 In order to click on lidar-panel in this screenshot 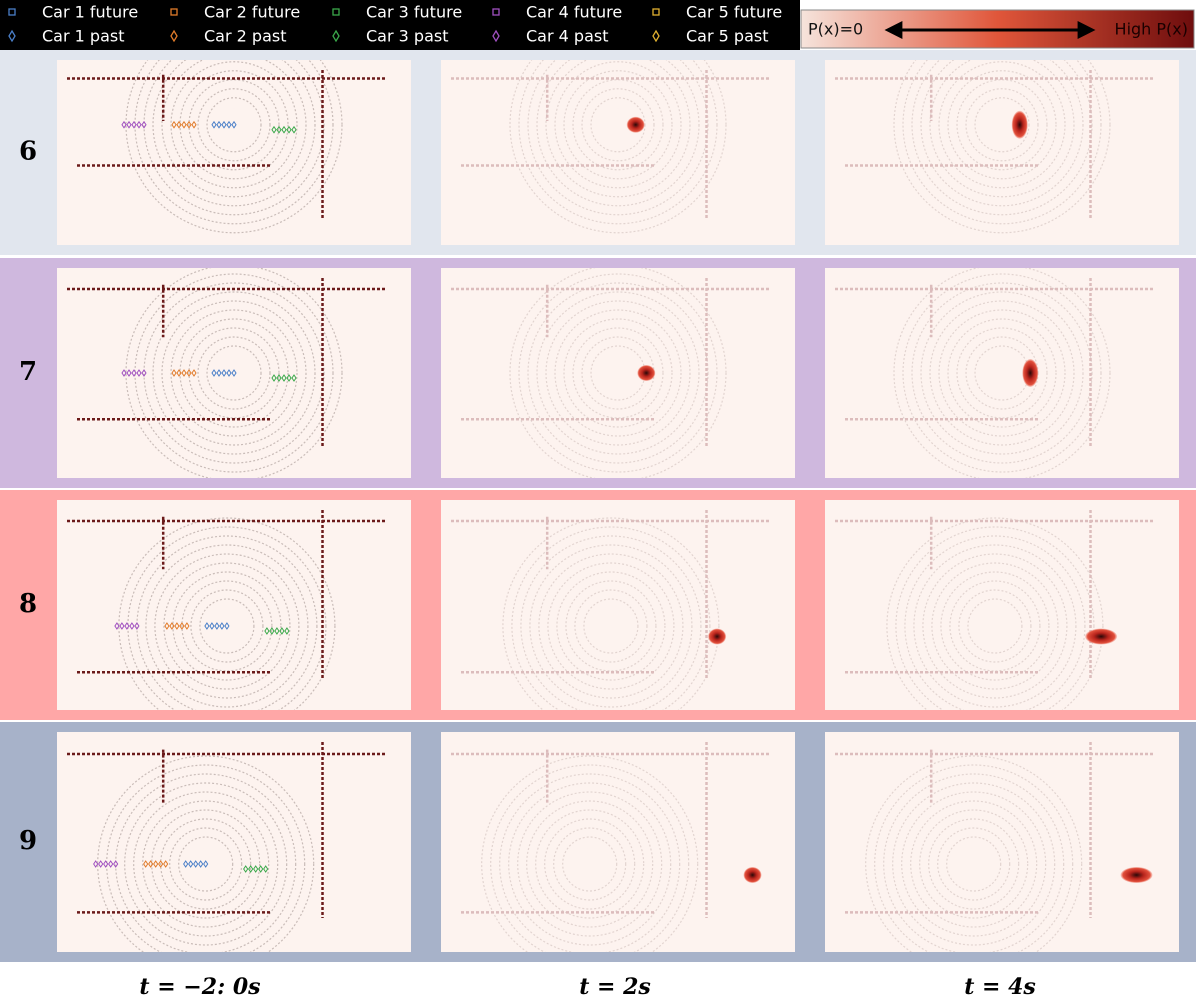, I will do `click(234, 842)`.